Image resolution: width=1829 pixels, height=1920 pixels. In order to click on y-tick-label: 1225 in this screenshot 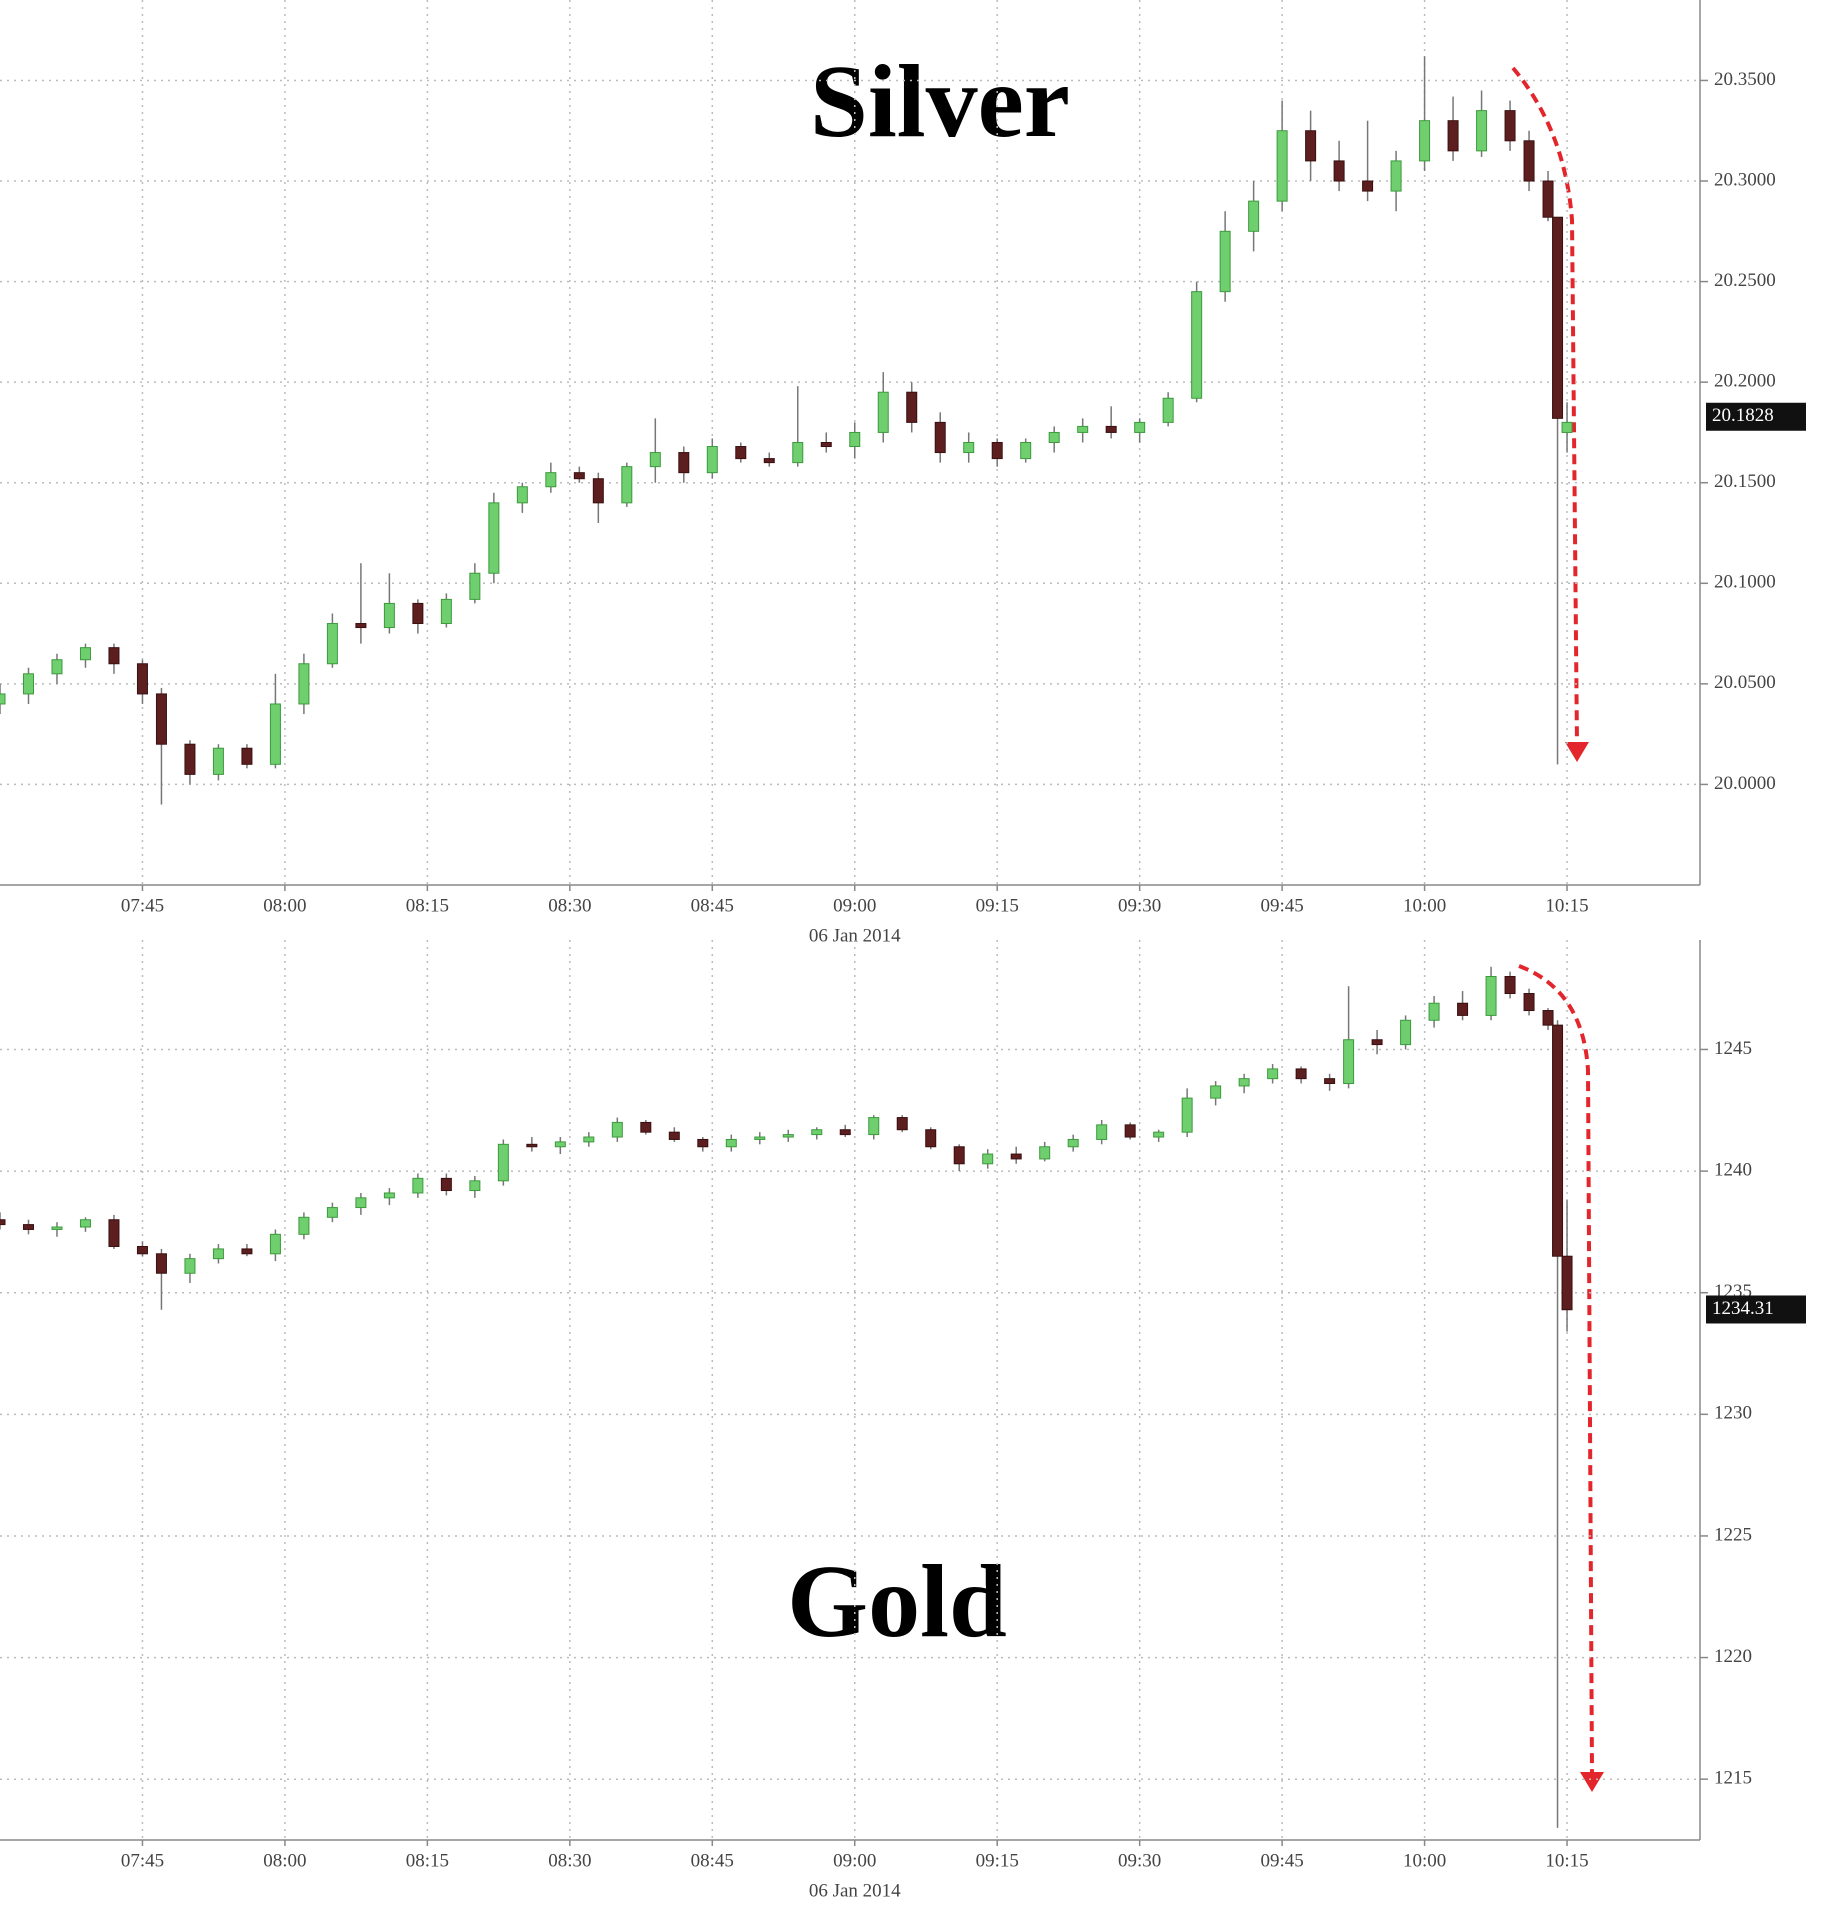, I will do `click(1733, 1534)`.